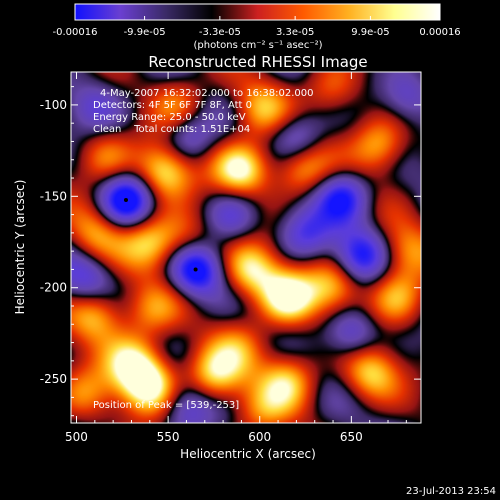 The image size is (500, 500). I want to click on x-tick-label-1: 550, so click(168, 437).